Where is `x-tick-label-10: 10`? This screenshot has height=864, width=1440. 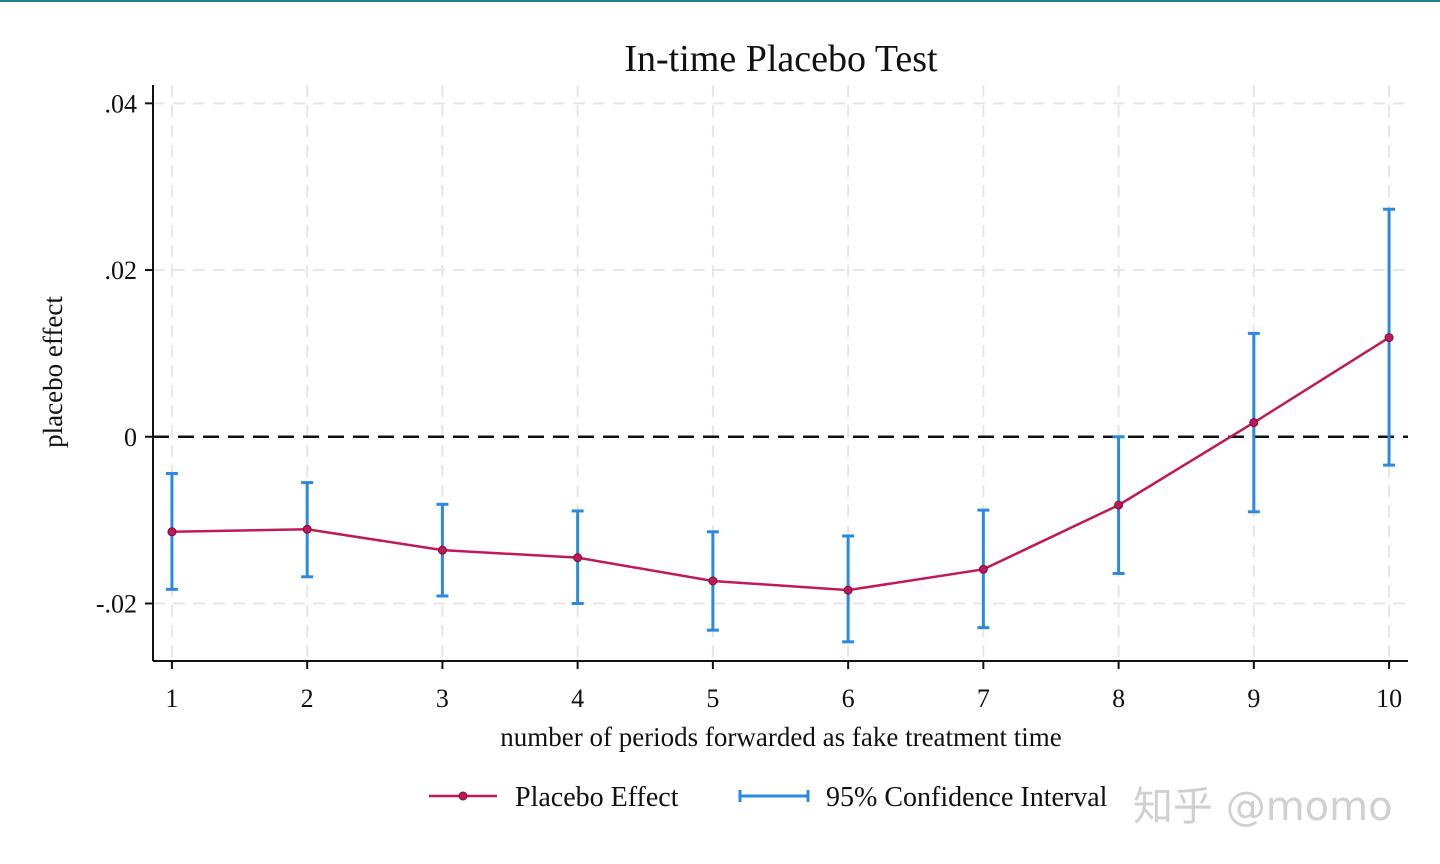 x-tick-label-10: 10 is located at coordinates (1389, 698).